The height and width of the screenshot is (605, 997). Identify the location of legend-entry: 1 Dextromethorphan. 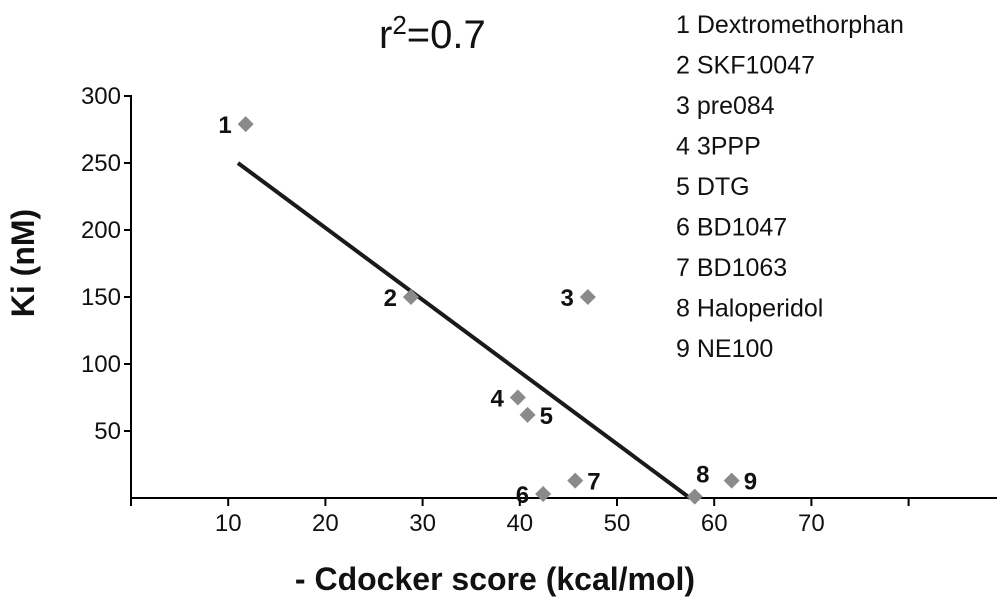
(790, 25).